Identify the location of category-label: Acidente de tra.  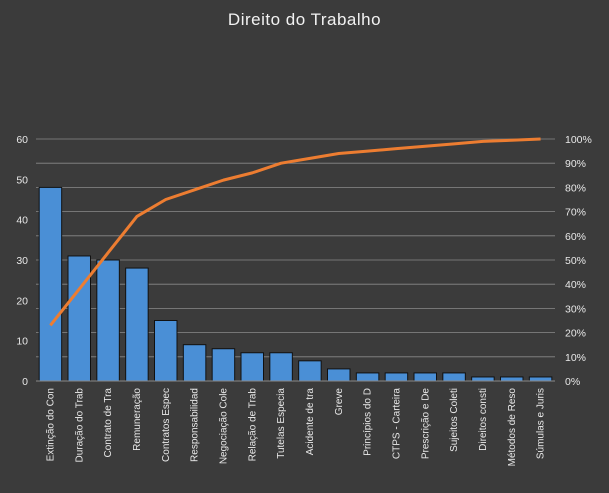
(310, 422).